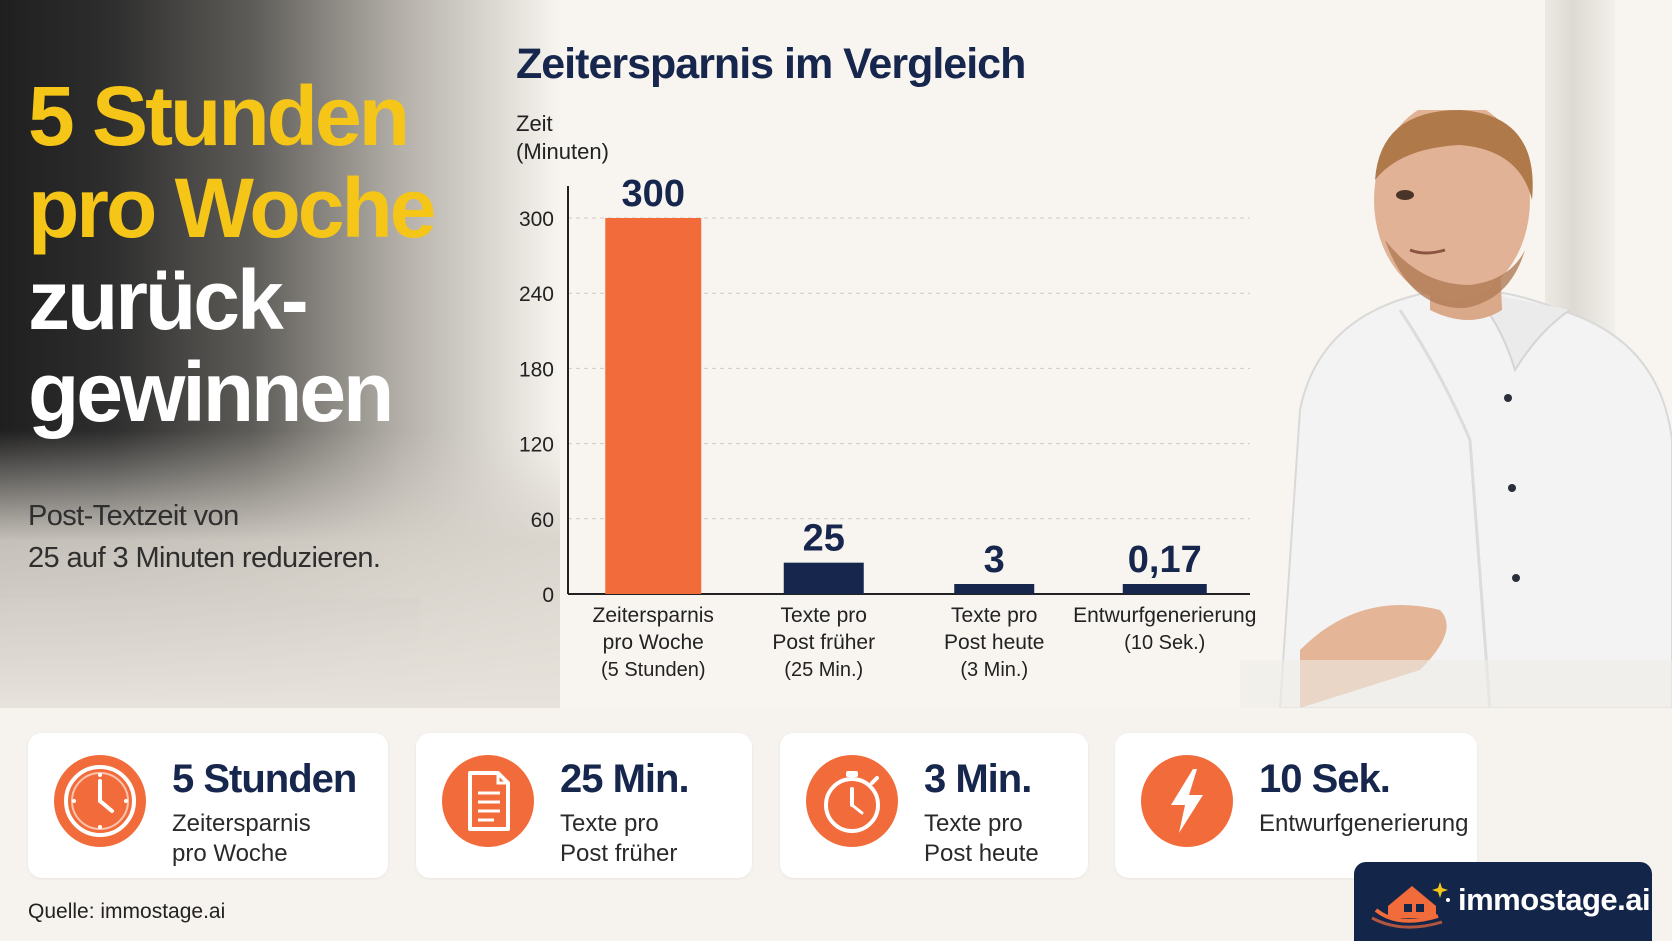 The height and width of the screenshot is (941, 1672). What do you see at coordinates (542, 520) in the screenshot?
I see `y-tick-label: 60` at bounding box center [542, 520].